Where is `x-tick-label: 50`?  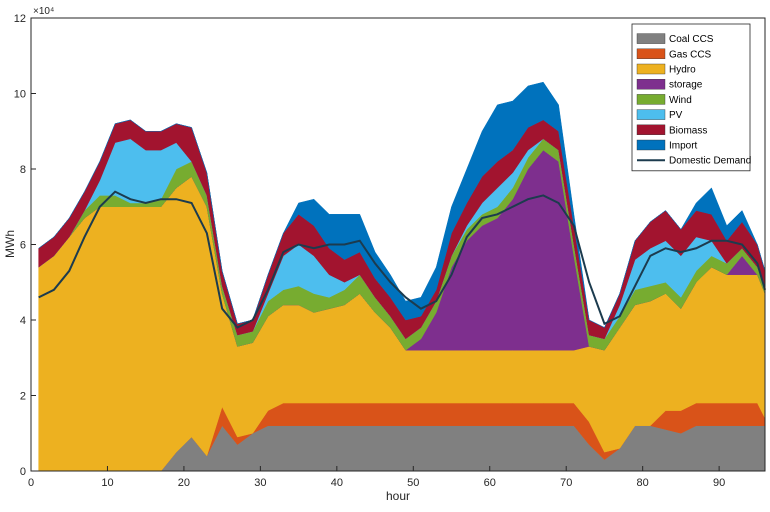 x-tick-label: 50 is located at coordinates (413, 483).